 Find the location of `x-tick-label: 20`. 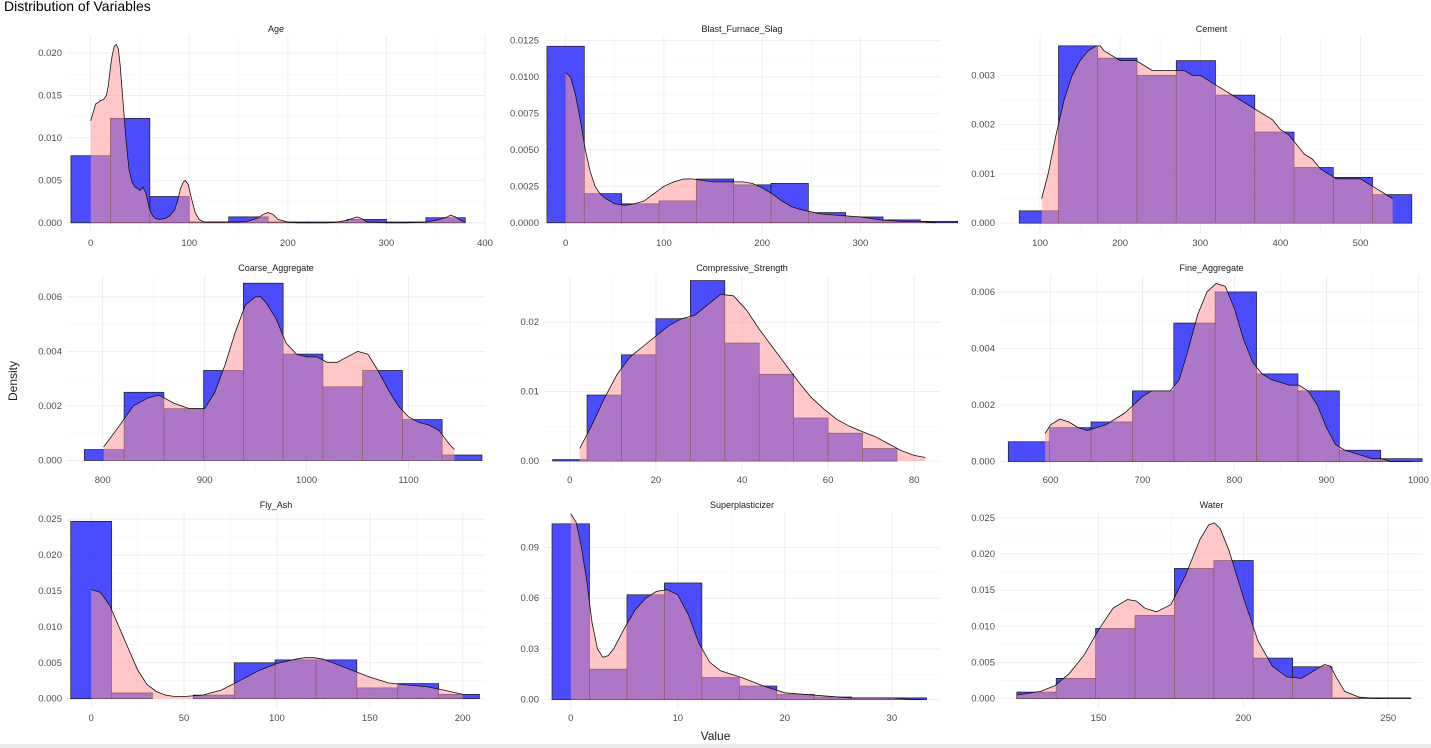

x-tick-label: 20 is located at coordinates (656, 480).